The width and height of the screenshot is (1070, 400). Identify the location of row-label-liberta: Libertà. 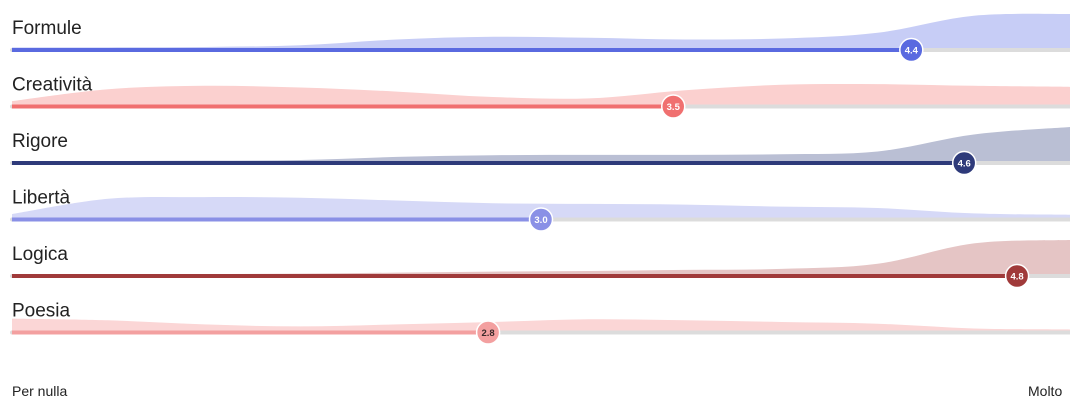
(41, 198).